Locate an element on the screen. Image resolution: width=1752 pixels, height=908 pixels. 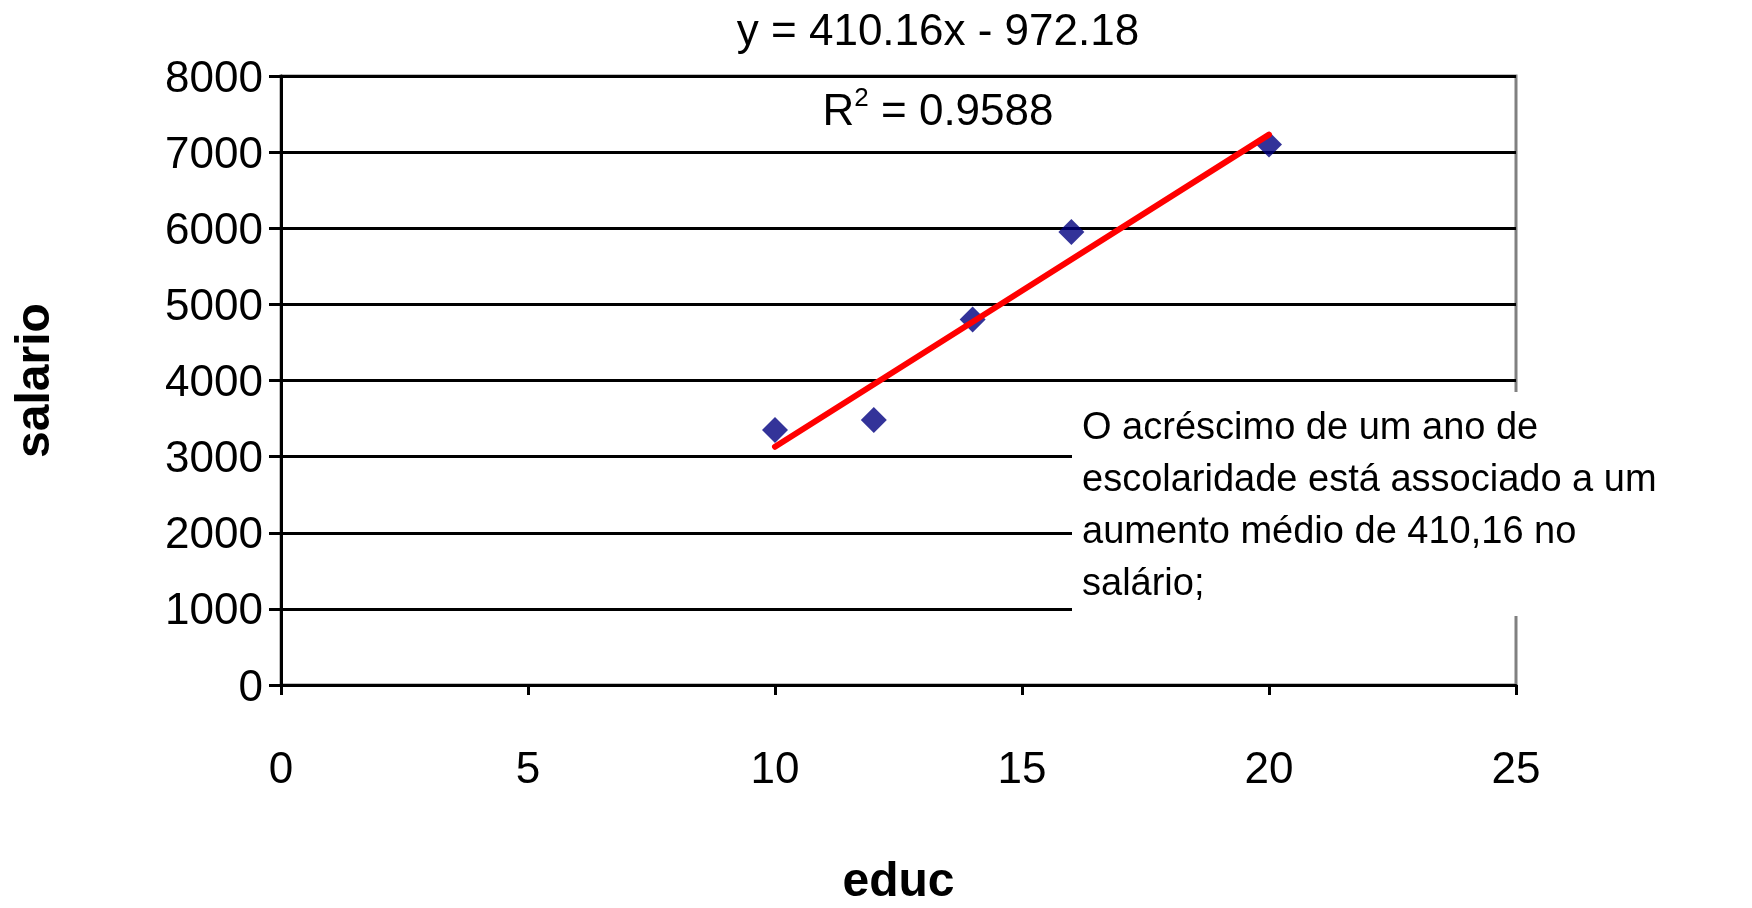
x-tick-label: 25 is located at coordinates (1516, 767).